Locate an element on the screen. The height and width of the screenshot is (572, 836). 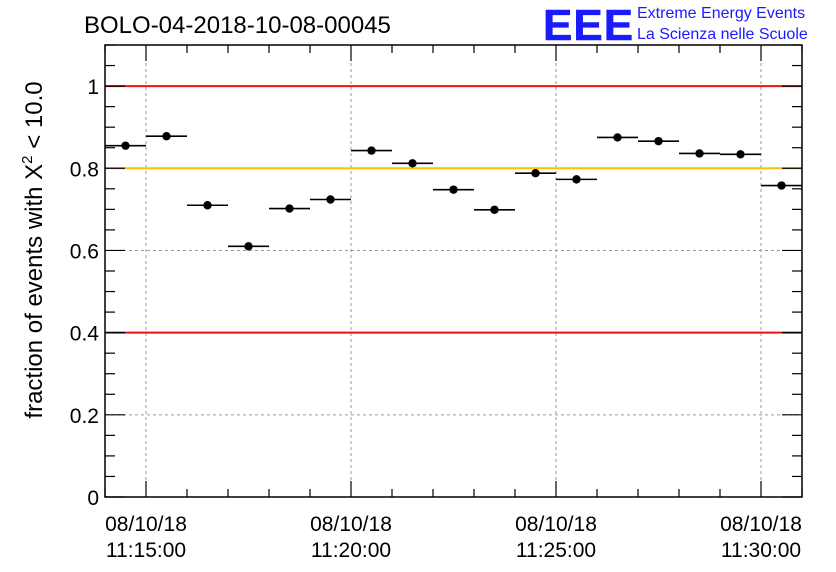
x-tick-time-3: 11:30:00 is located at coordinates (761, 550).